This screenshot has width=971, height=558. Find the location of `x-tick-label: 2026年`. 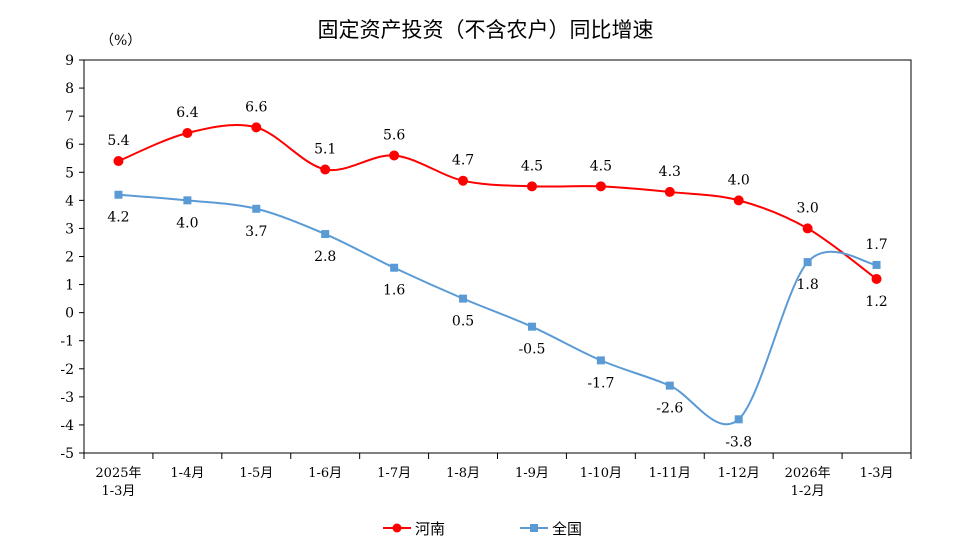

x-tick-label: 2026年 is located at coordinates (808, 473).